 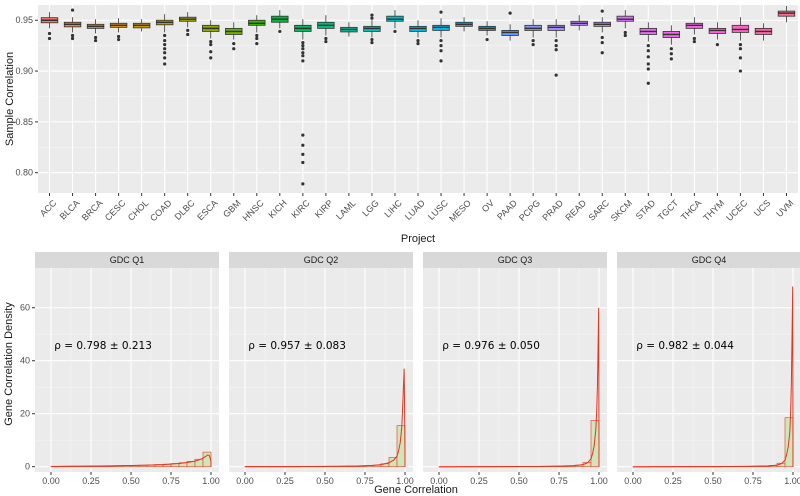 I want to click on y-tick-label: 20, so click(x=25, y=414).